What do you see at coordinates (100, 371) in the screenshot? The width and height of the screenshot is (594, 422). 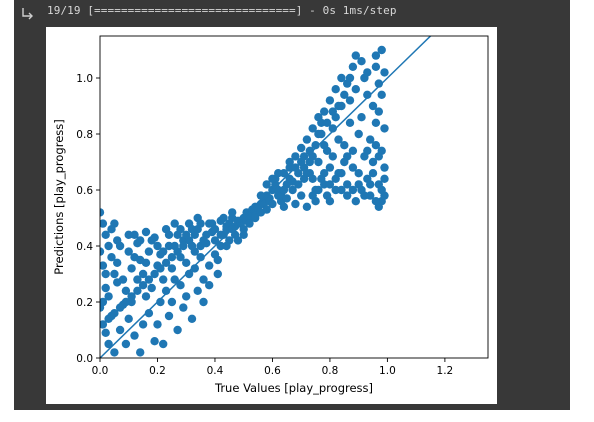 I see `x-tick-label: 0.0` at bounding box center [100, 371].